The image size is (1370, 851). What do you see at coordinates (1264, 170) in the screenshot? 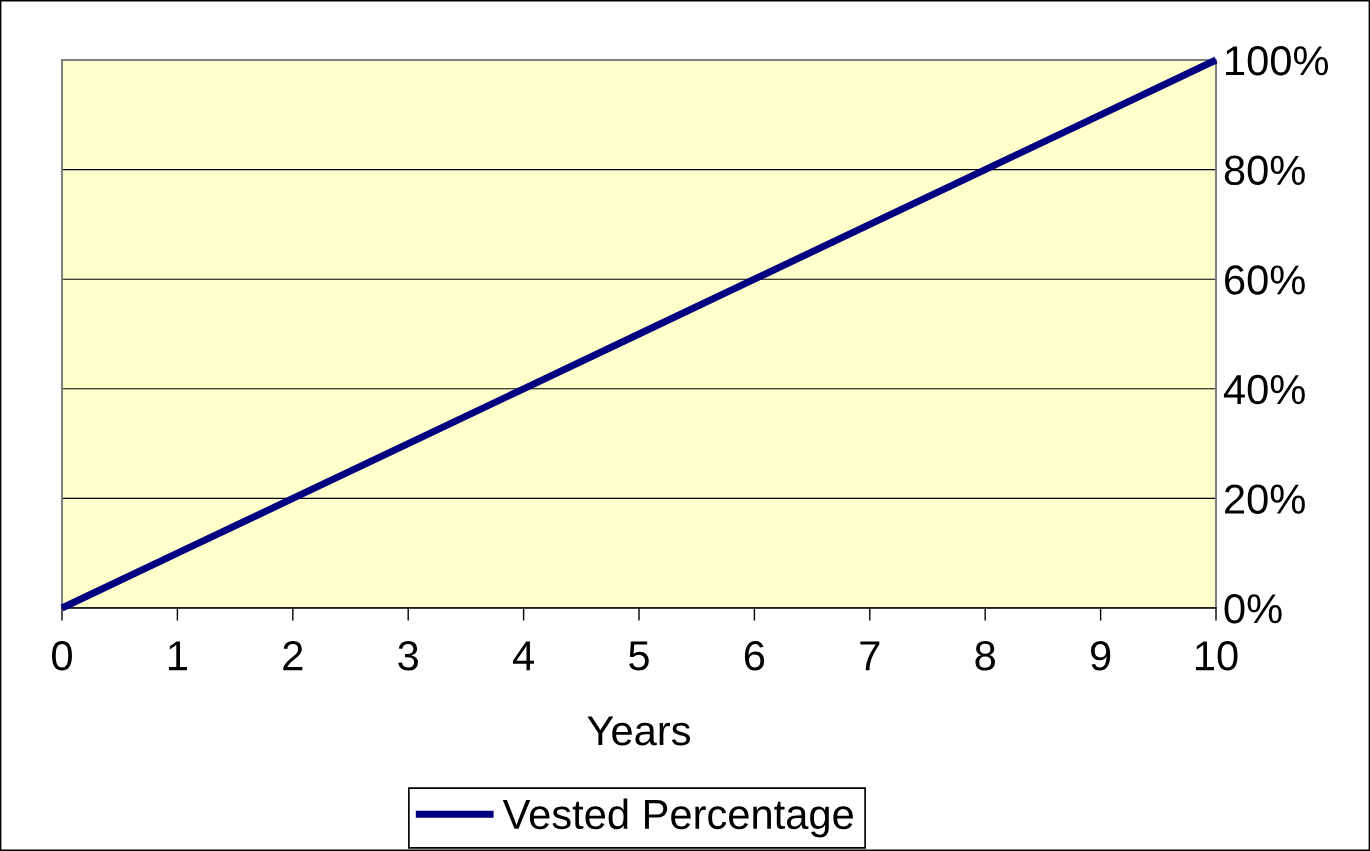
I see `y-tick-label: 80%` at bounding box center [1264, 170].